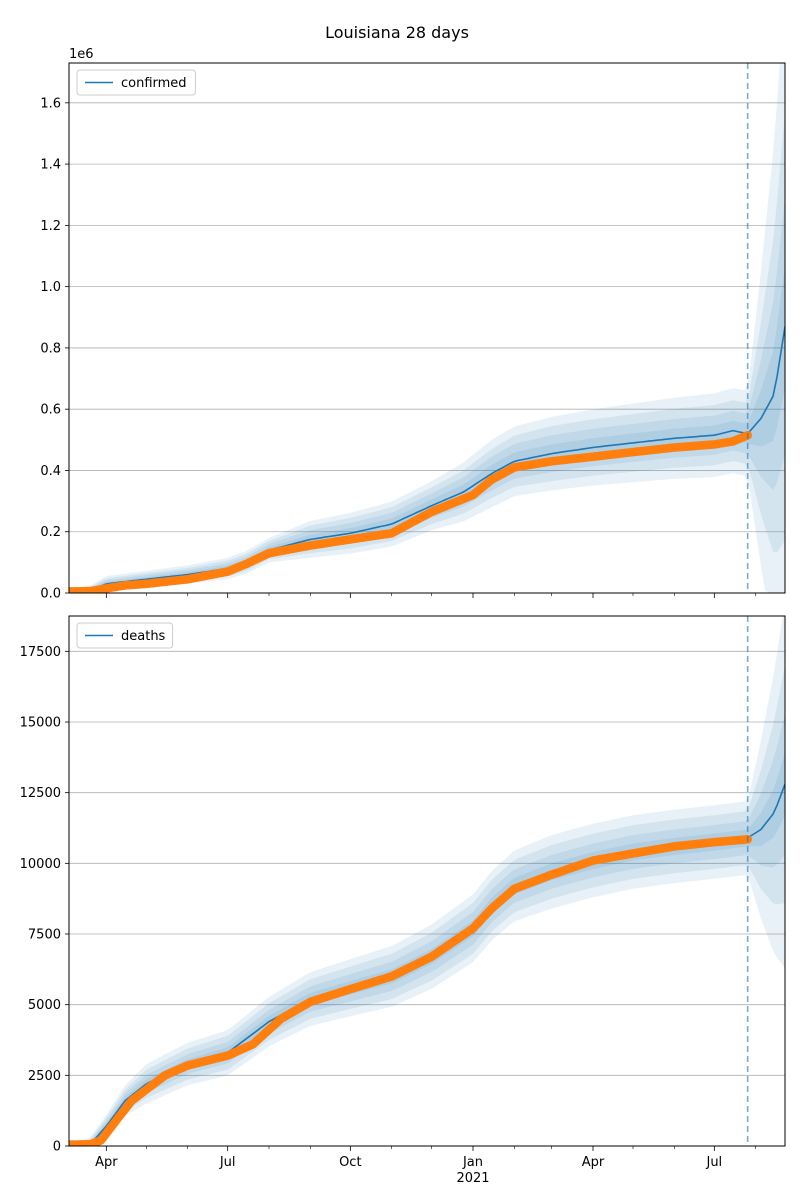  What do you see at coordinates (40, 723) in the screenshot?
I see `y-tick-label: 15000` at bounding box center [40, 723].